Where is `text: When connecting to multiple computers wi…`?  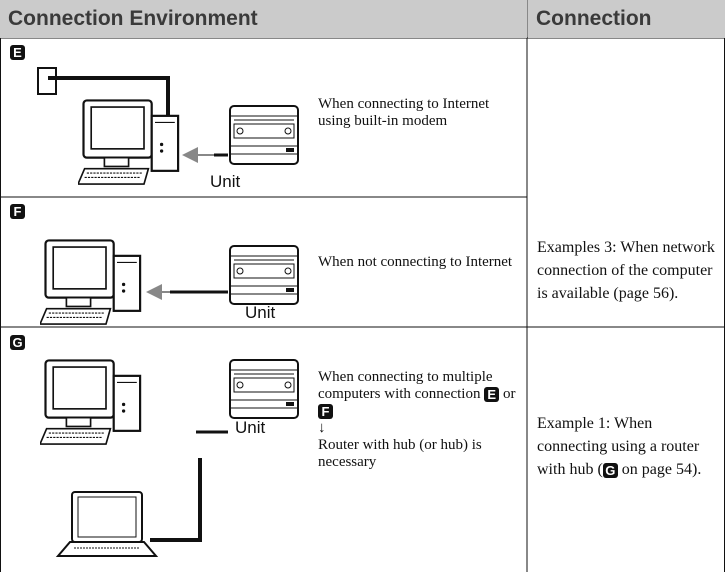
text: When connecting to multiple computers wi… is located at coordinates (405, 385).